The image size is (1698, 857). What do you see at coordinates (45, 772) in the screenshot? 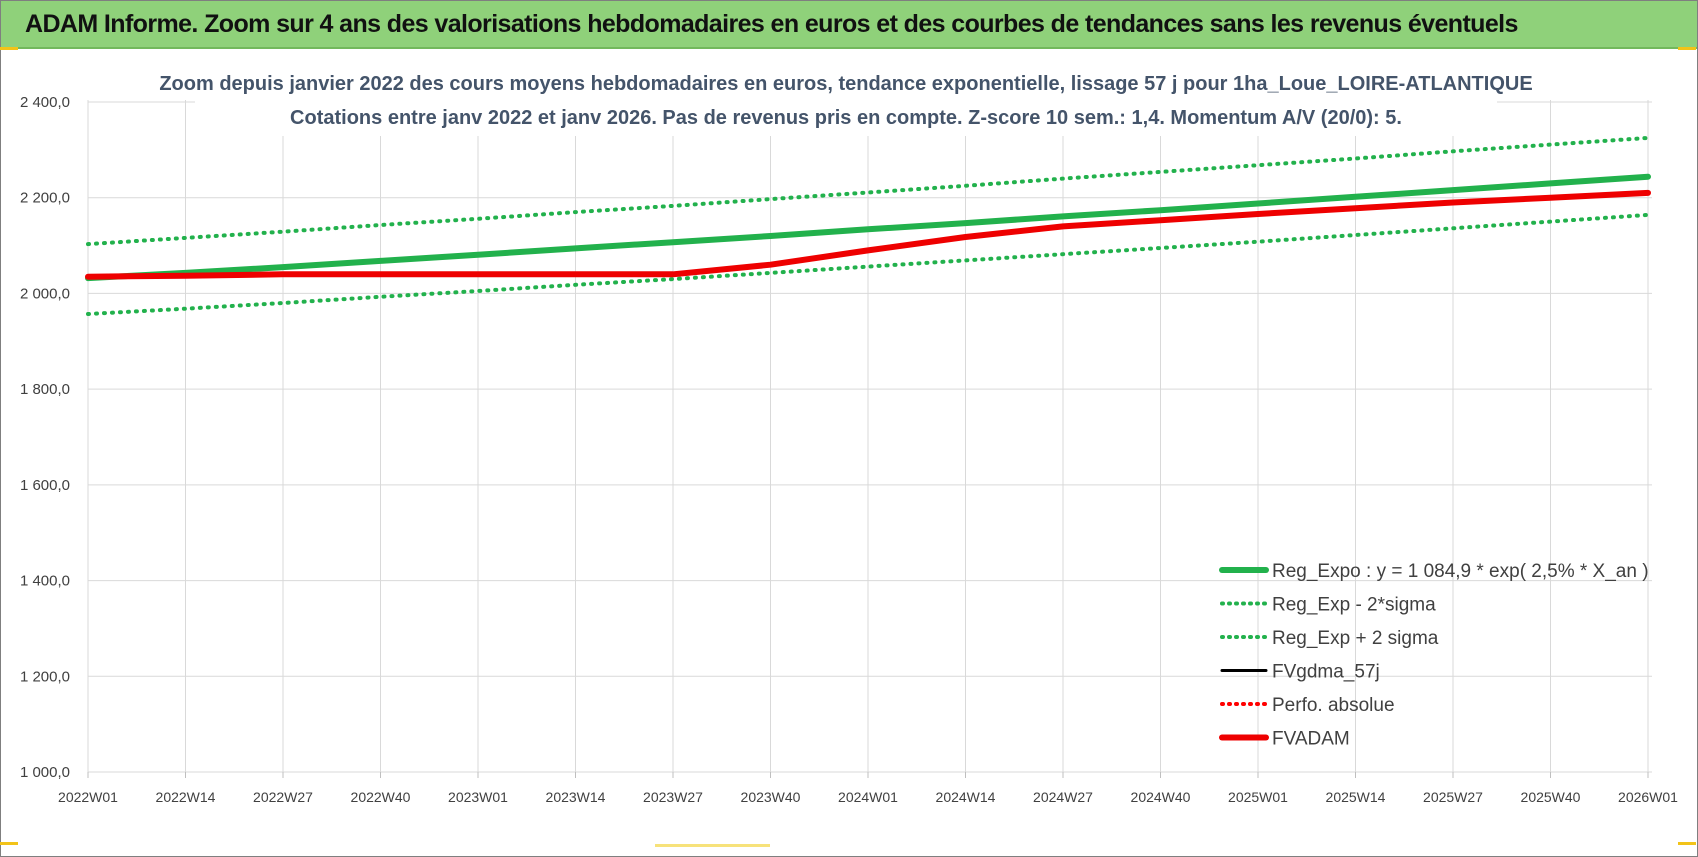
I see `y-tick-label: 1 000,0` at bounding box center [45, 772].